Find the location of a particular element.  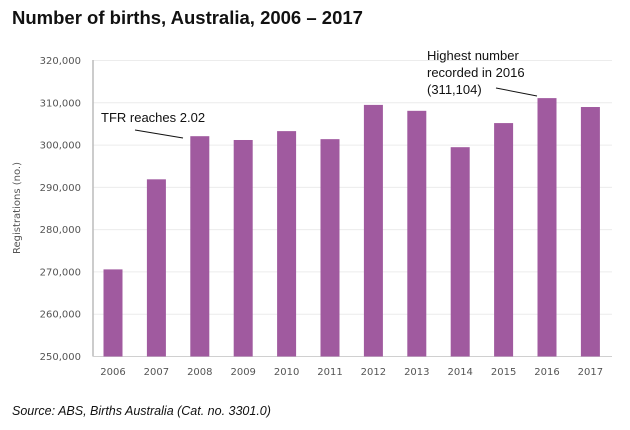

chart-title: Number of births, Australia, 2006 – 2017 is located at coordinates (187, 17).